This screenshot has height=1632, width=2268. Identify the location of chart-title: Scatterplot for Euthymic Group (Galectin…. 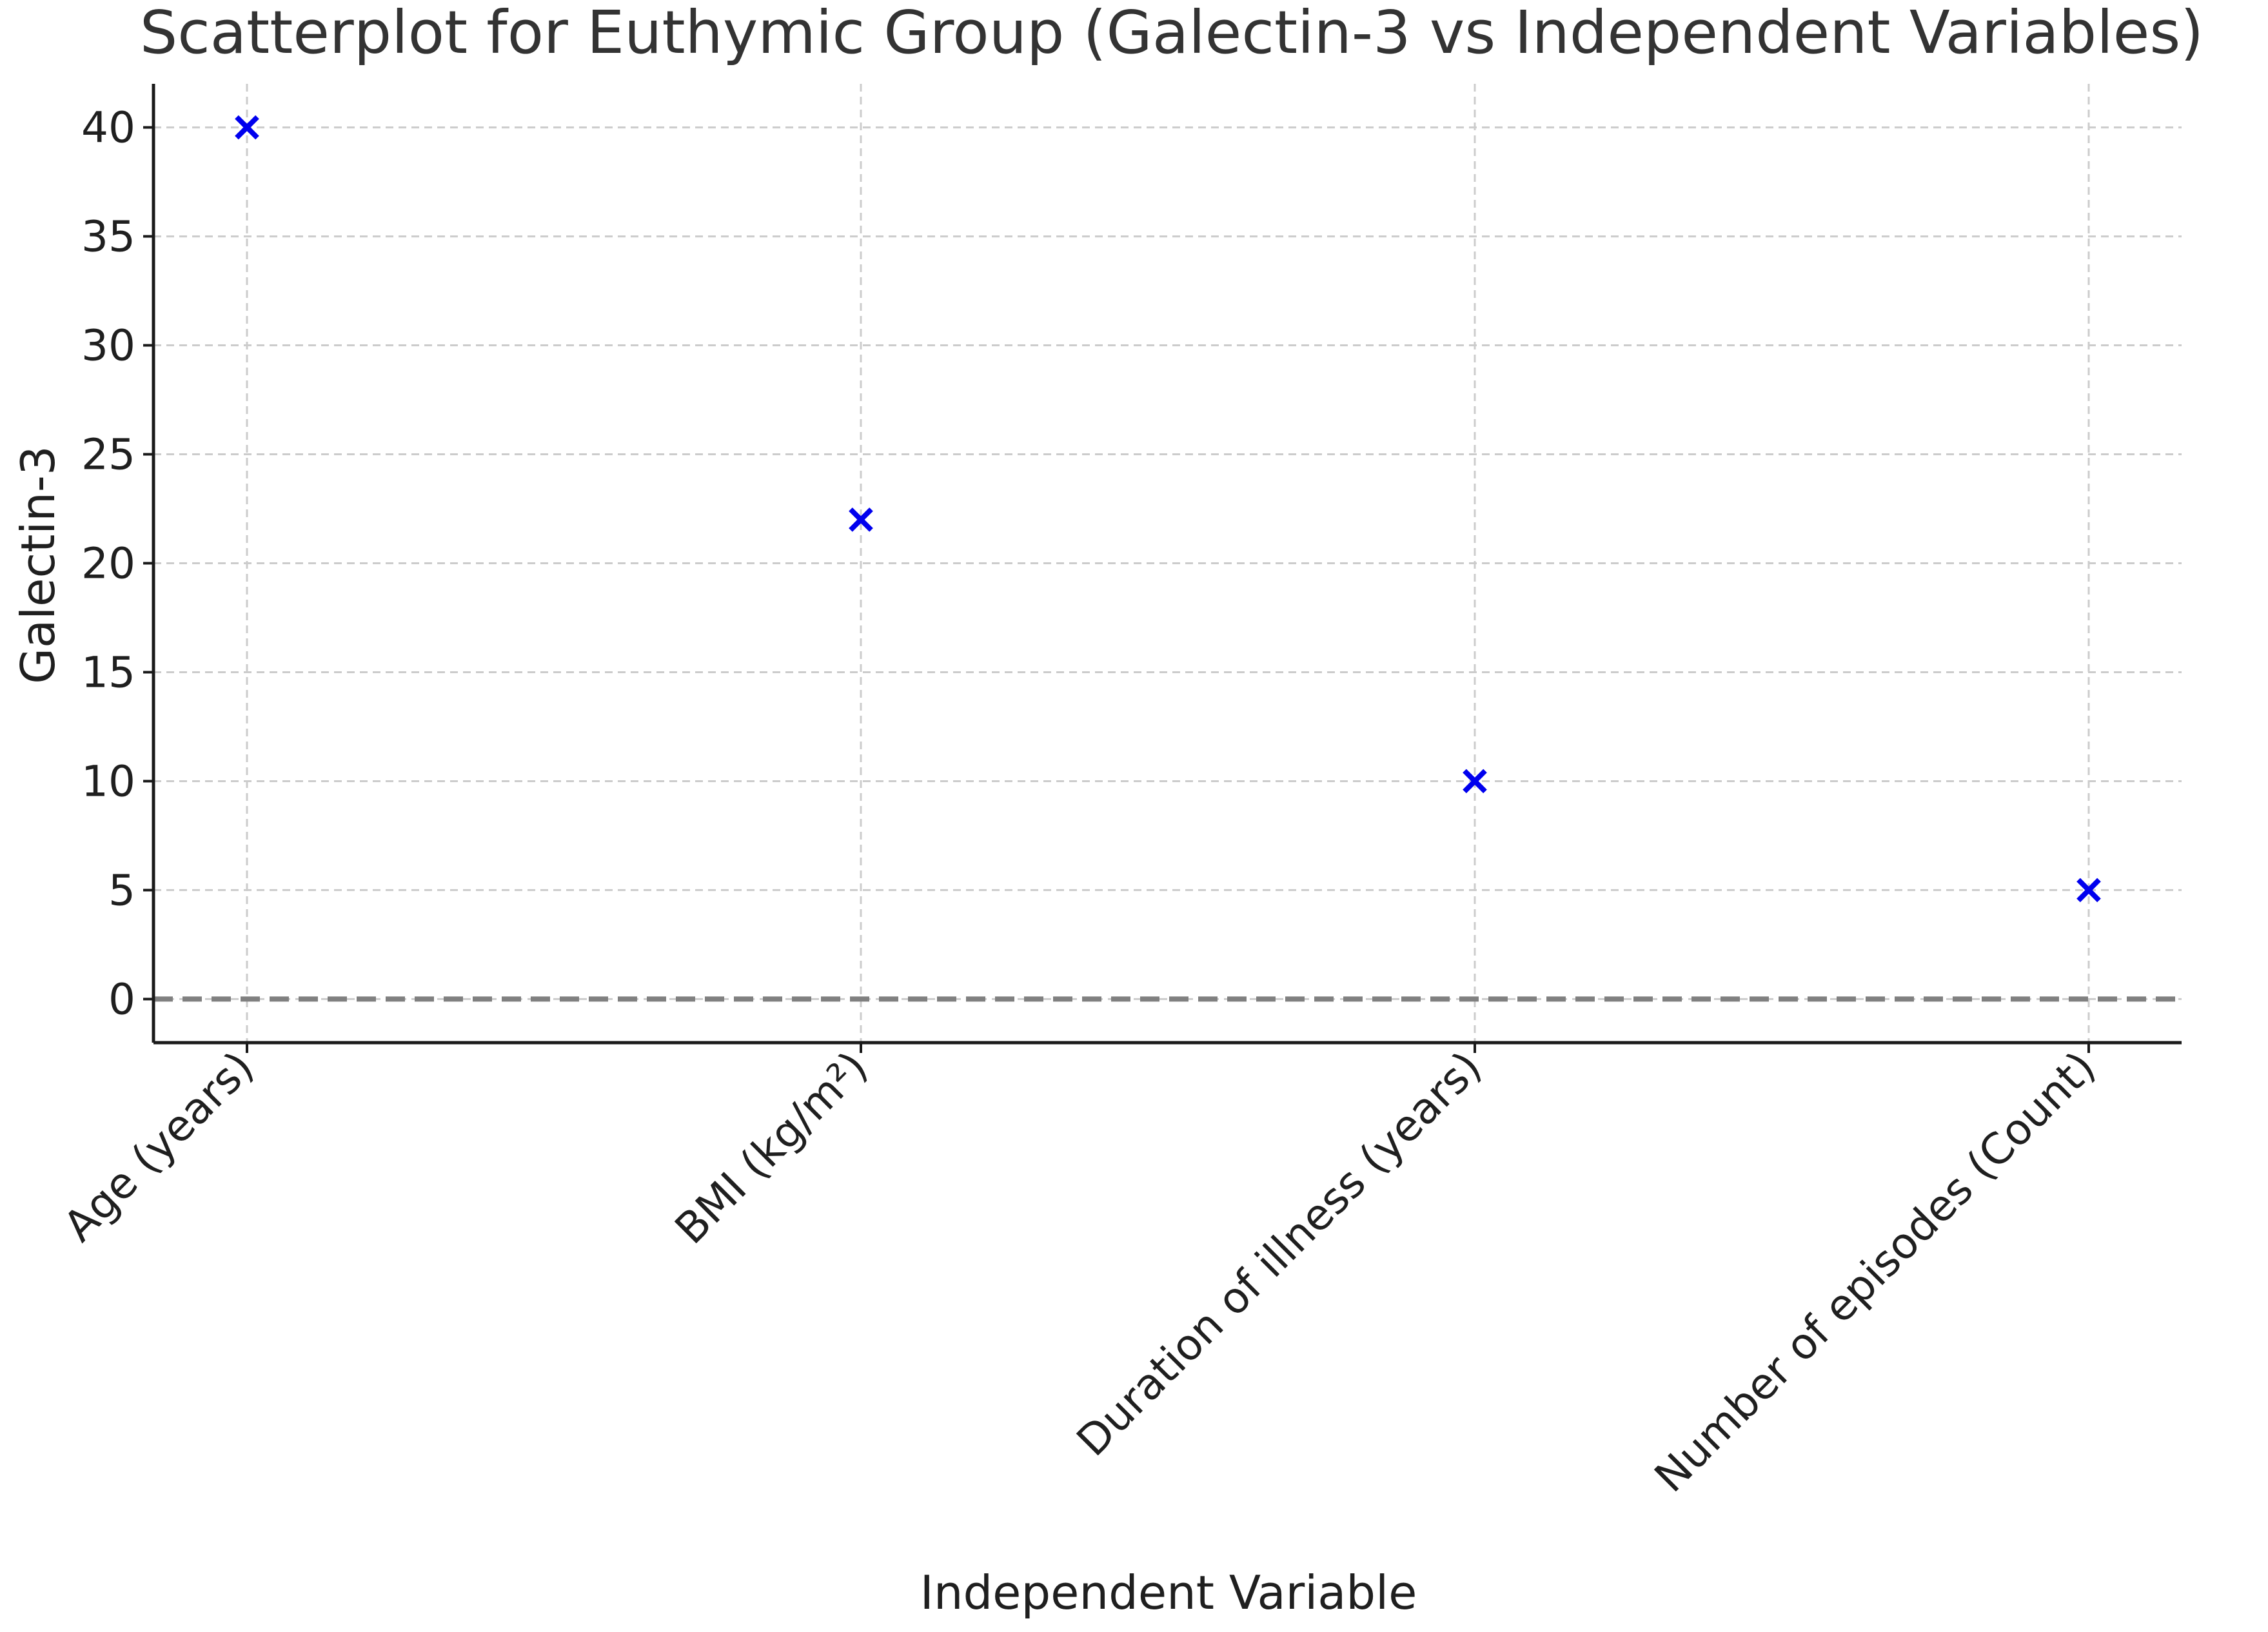
(1172, 33).